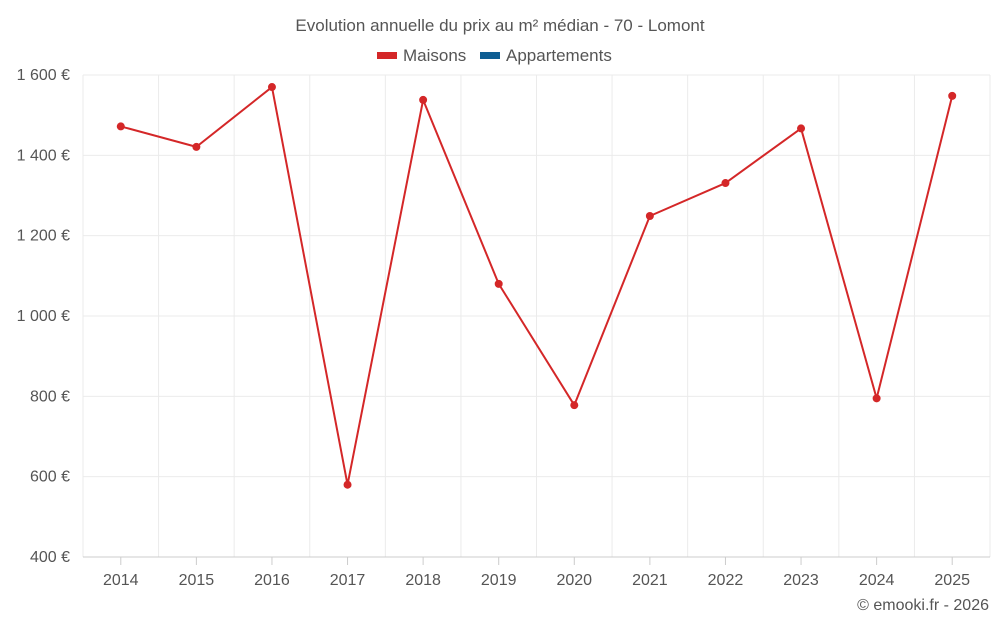  Describe the element at coordinates (650, 580) in the screenshot. I see `x-tick-label: 2021` at that location.